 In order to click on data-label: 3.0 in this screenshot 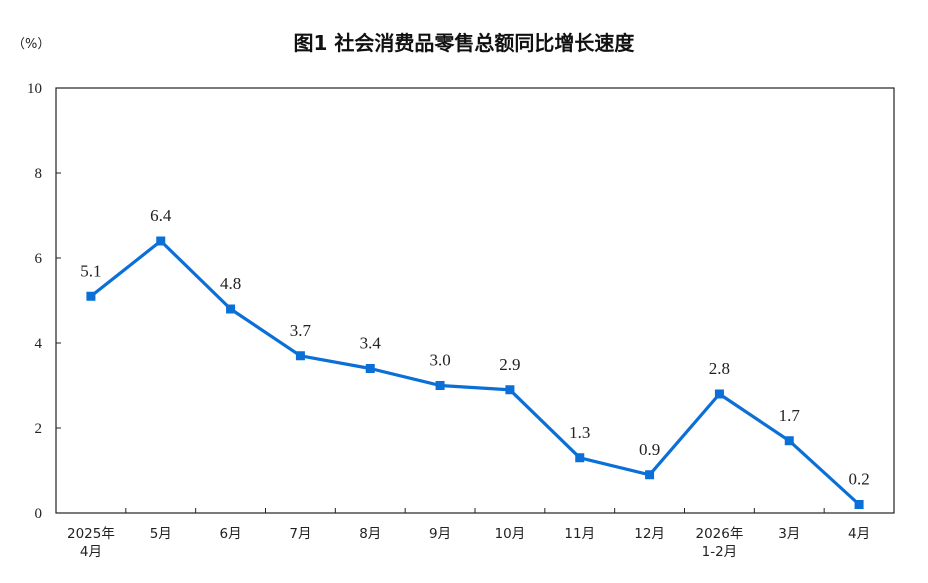, I will do `click(439, 360)`.